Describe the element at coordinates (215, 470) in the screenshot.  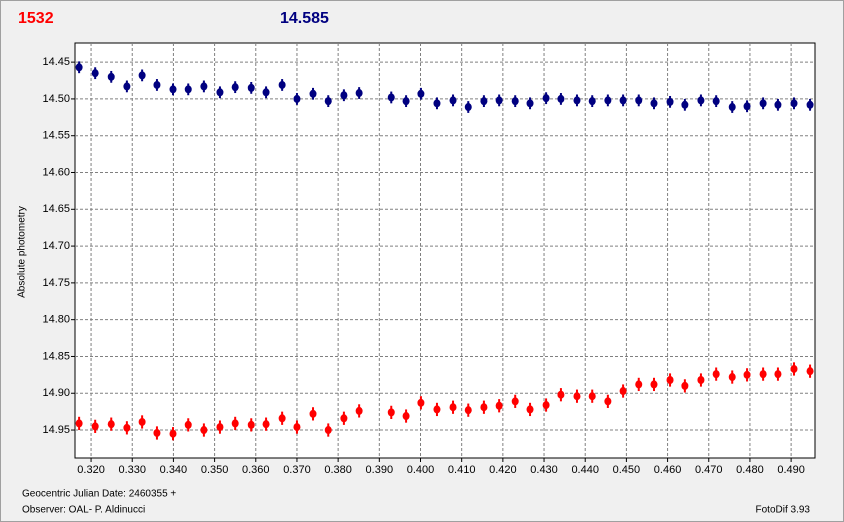
I see `x-tick-label: 0.350` at that location.